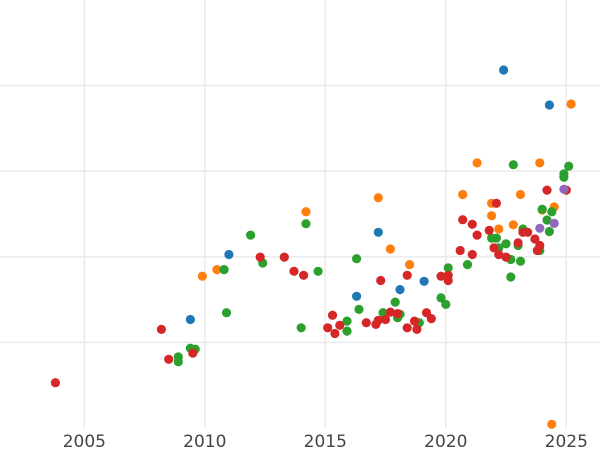 Image resolution: width=600 pixels, height=450 pixels. What do you see at coordinates (204, 441) in the screenshot?
I see `x-tick-label-2010: 2010` at bounding box center [204, 441].